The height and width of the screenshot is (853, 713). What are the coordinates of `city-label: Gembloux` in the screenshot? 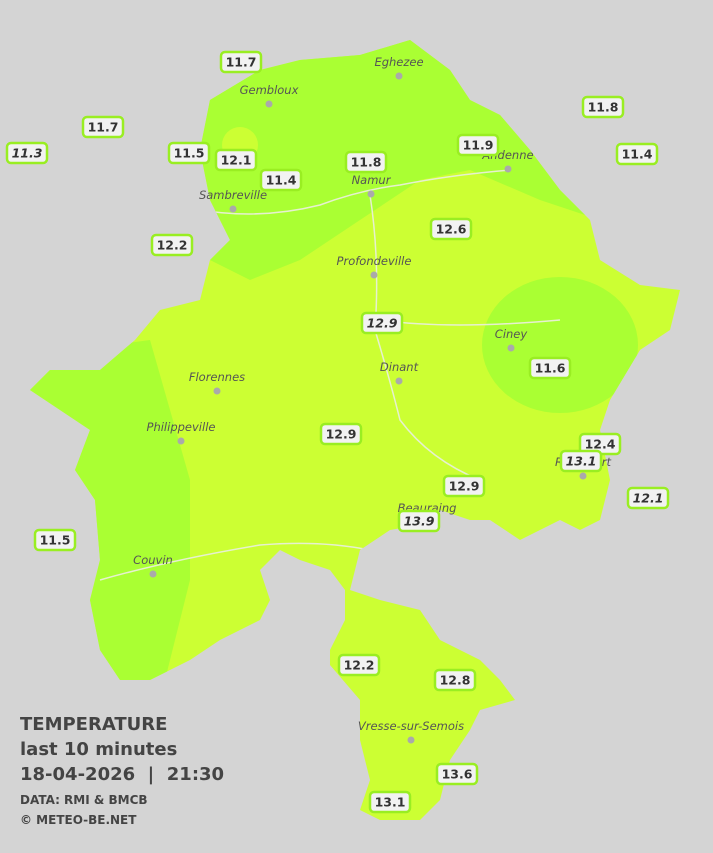 It's located at (269, 90).